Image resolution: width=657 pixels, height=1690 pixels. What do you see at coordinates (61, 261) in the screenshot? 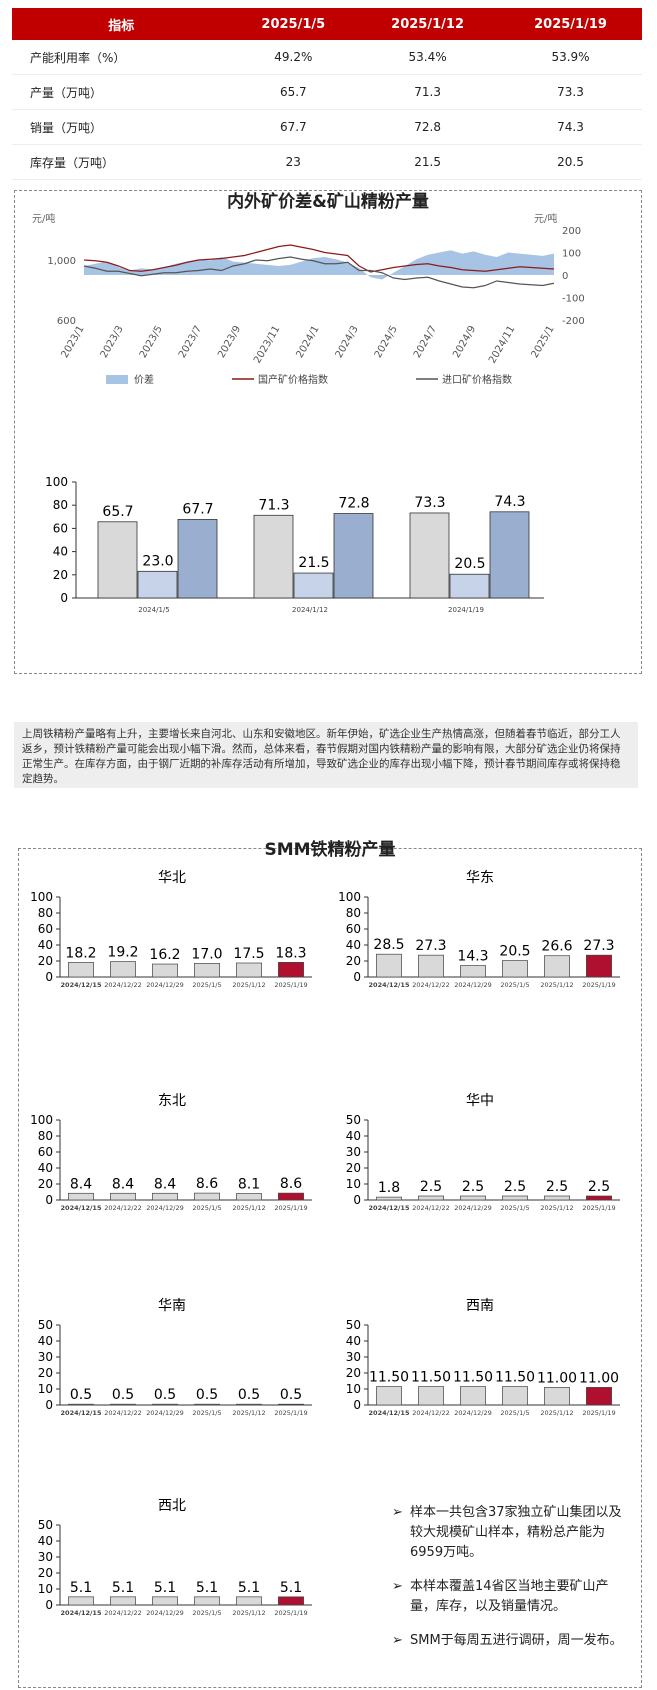
I see `left-tick-label: 1,000` at bounding box center [61, 261].